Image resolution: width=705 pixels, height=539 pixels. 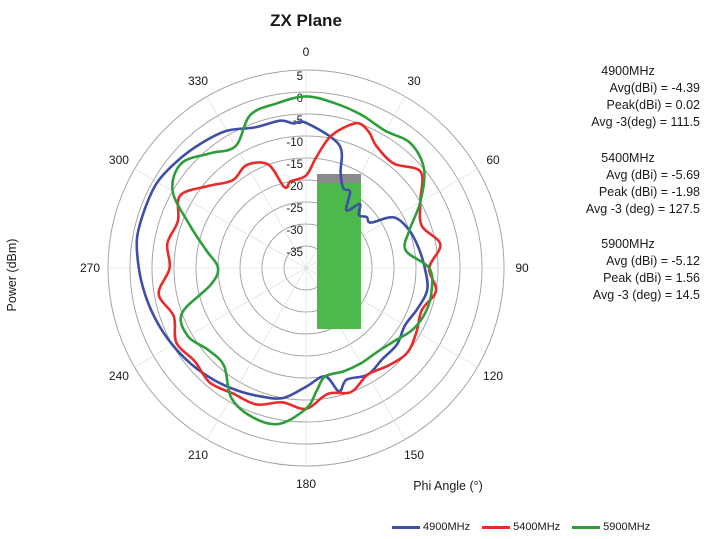 I want to click on angle-tick-label: 150, so click(x=414, y=455).